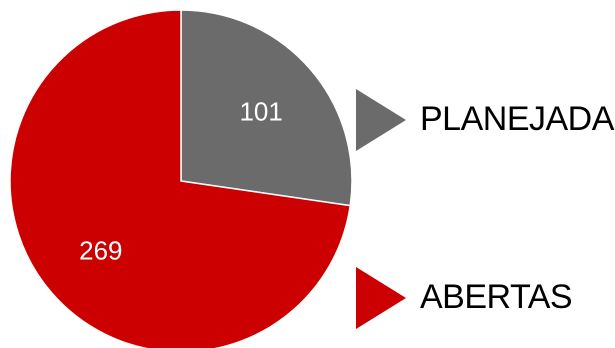  Describe the element at coordinates (381, 120) in the screenshot. I see `legend-marker-planejadas` at that location.